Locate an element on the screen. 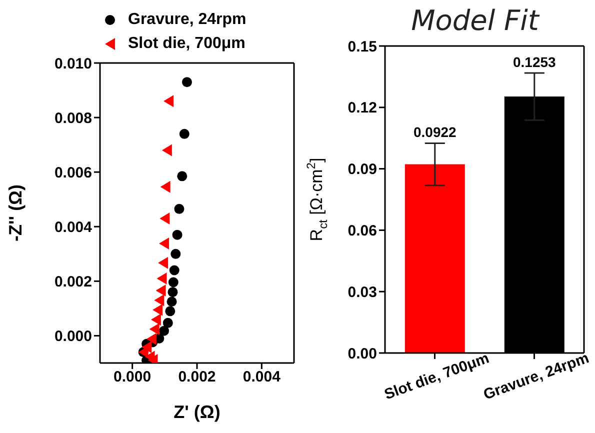 The width and height of the screenshot is (595, 433). x-axis-title: Z' (Ω) is located at coordinates (197, 412).